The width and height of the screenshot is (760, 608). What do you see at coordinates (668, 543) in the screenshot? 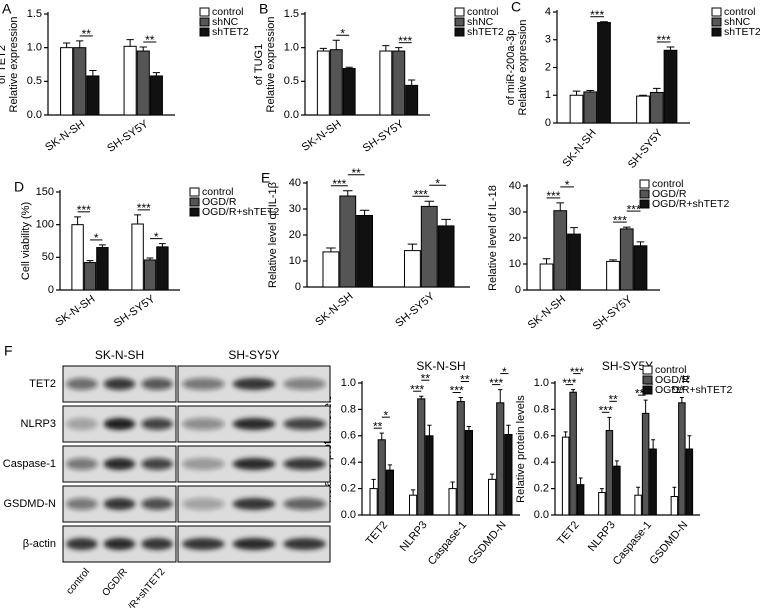
I see `x-tick-label: GSDMD-N` at bounding box center [668, 543].